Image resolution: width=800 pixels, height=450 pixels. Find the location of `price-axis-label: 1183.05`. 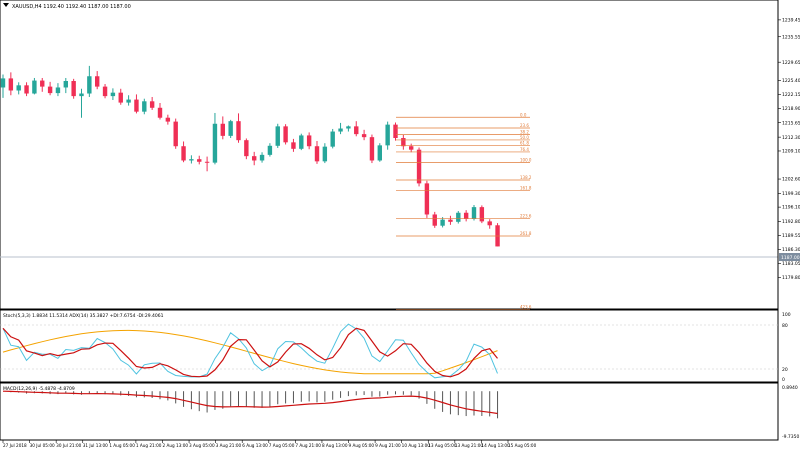

price-axis-label: 1183.05 is located at coordinates (791, 264).